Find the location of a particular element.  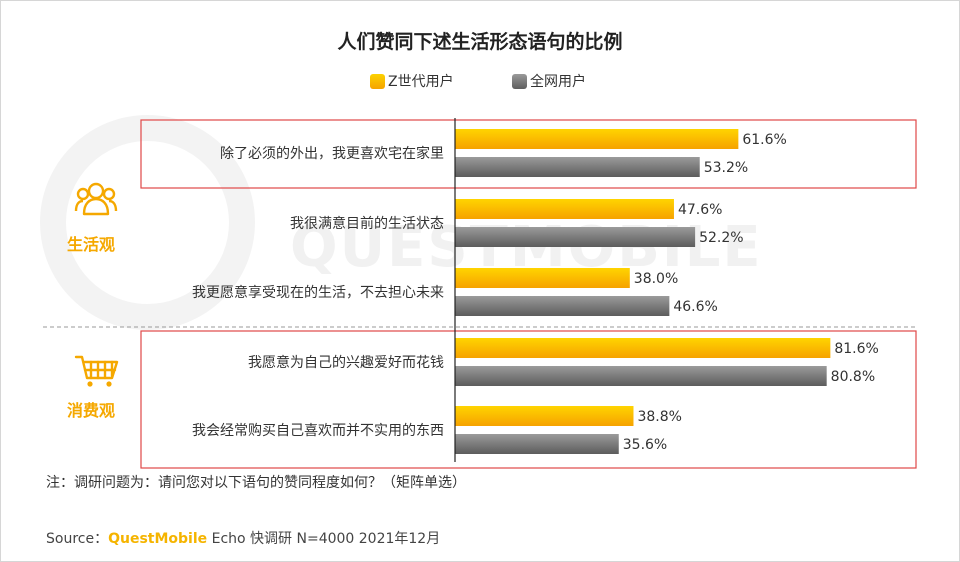

people-group-icon is located at coordinates (96, 199).